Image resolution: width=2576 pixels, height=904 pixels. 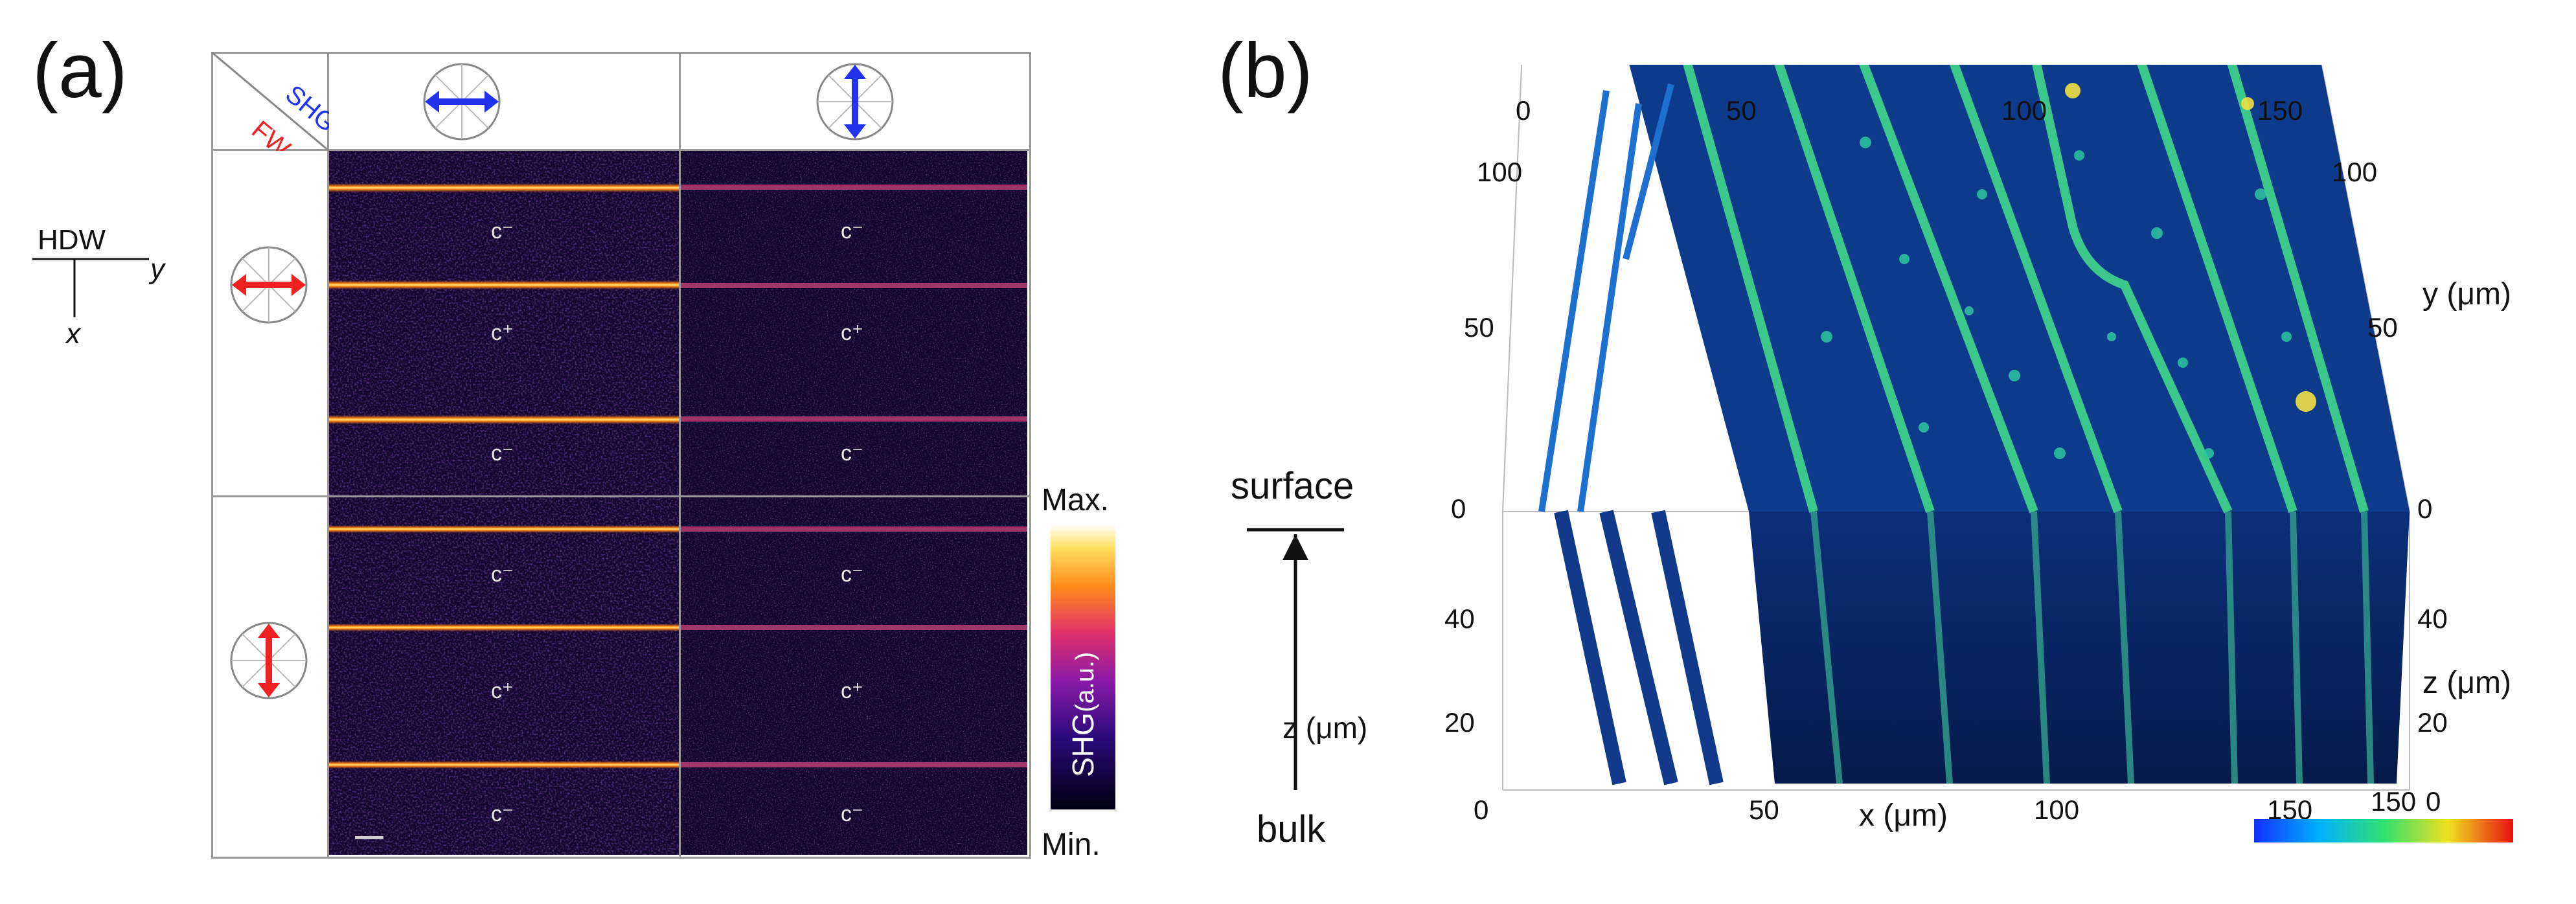 What do you see at coordinates (2432, 619) in the screenshot?
I see `z-tick-right: 40` at bounding box center [2432, 619].